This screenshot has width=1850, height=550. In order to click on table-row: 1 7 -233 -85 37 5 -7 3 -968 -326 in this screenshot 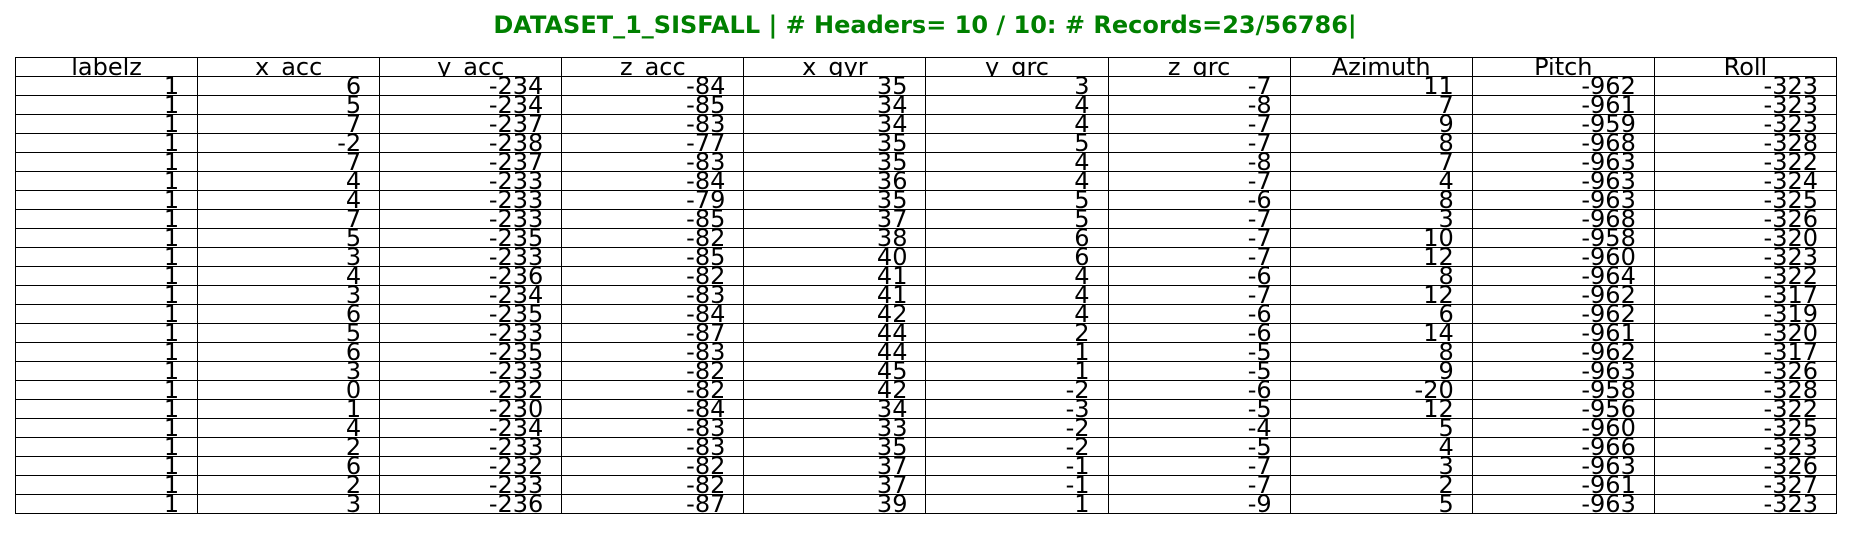, I will do `click(926, 219)`.